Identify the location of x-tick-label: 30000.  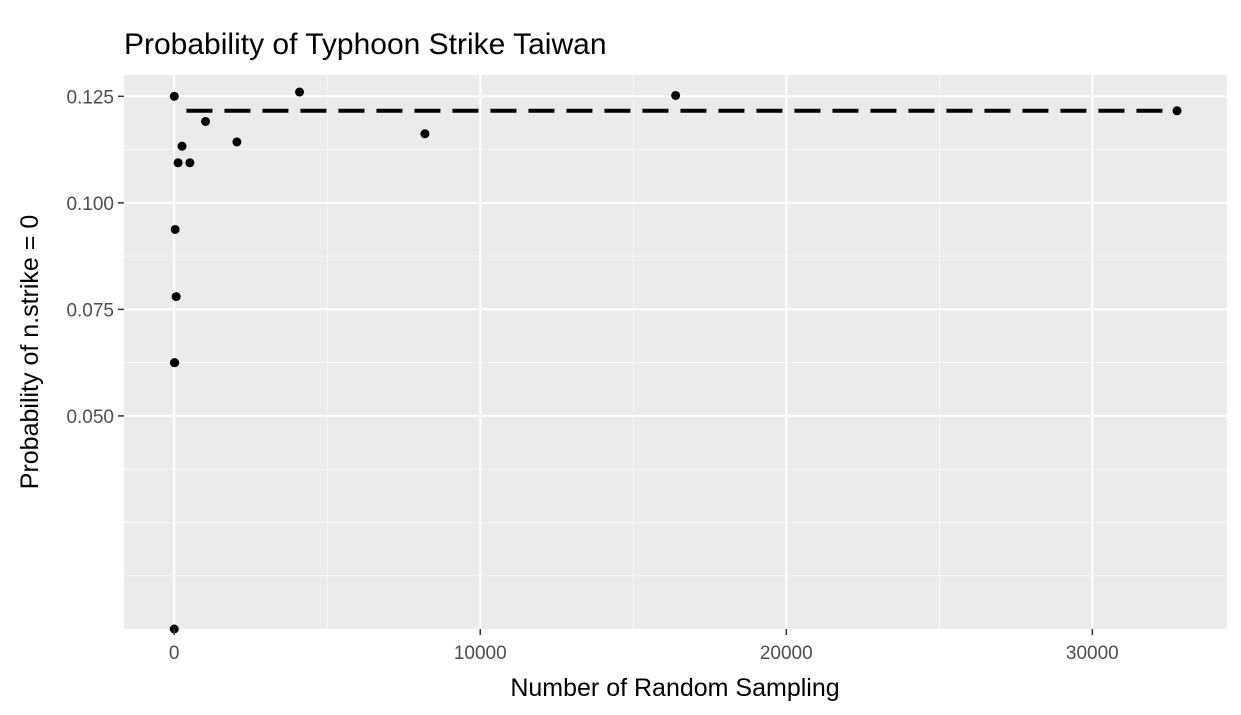
(1092, 653).